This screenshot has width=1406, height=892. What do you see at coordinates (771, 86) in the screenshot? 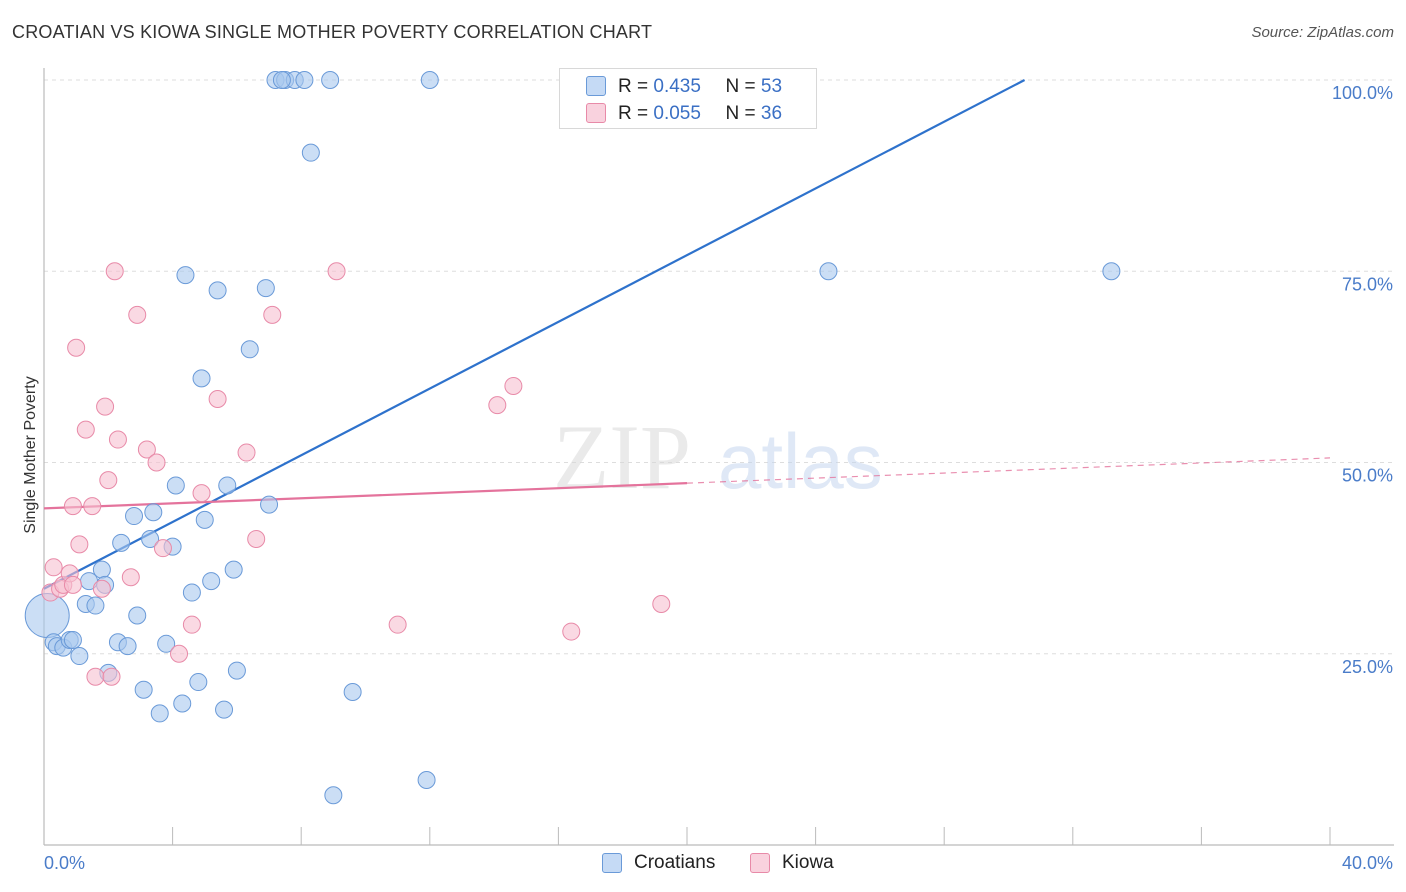
I see `croatians-n-value: 53` at bounding box center [771, 86].